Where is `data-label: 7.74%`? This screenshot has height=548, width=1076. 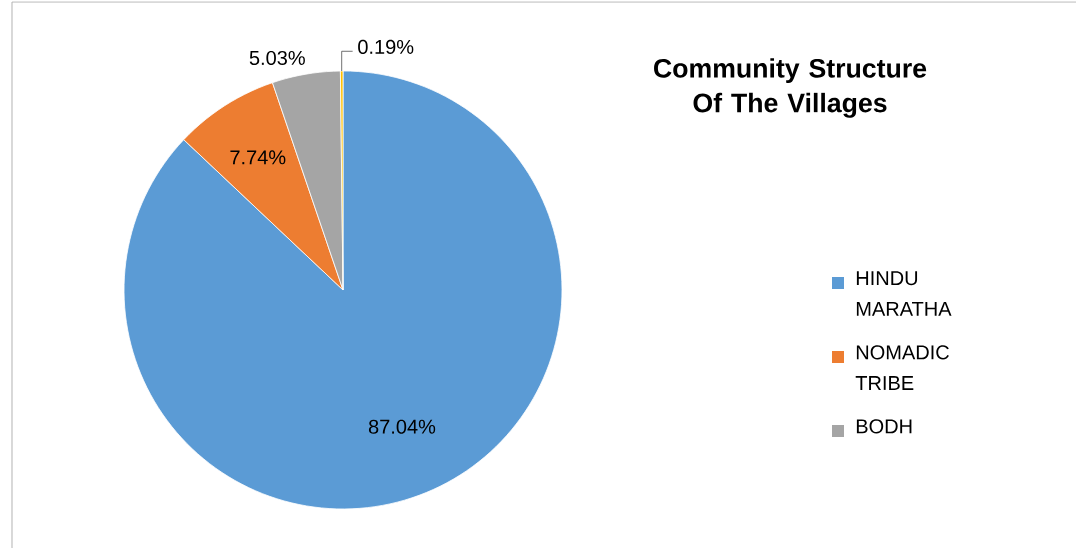
data-label: 7.74% is located at coordinates (258, 157).